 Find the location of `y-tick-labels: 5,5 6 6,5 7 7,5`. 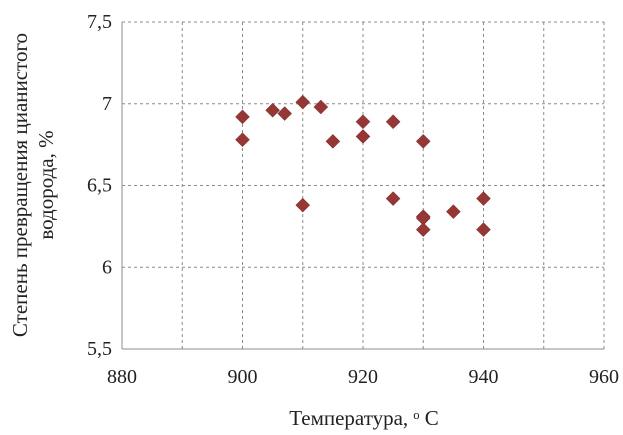

y-tick-labels: 5,5 6 6,5 7 7,5 is located at coordinates (99, 185).